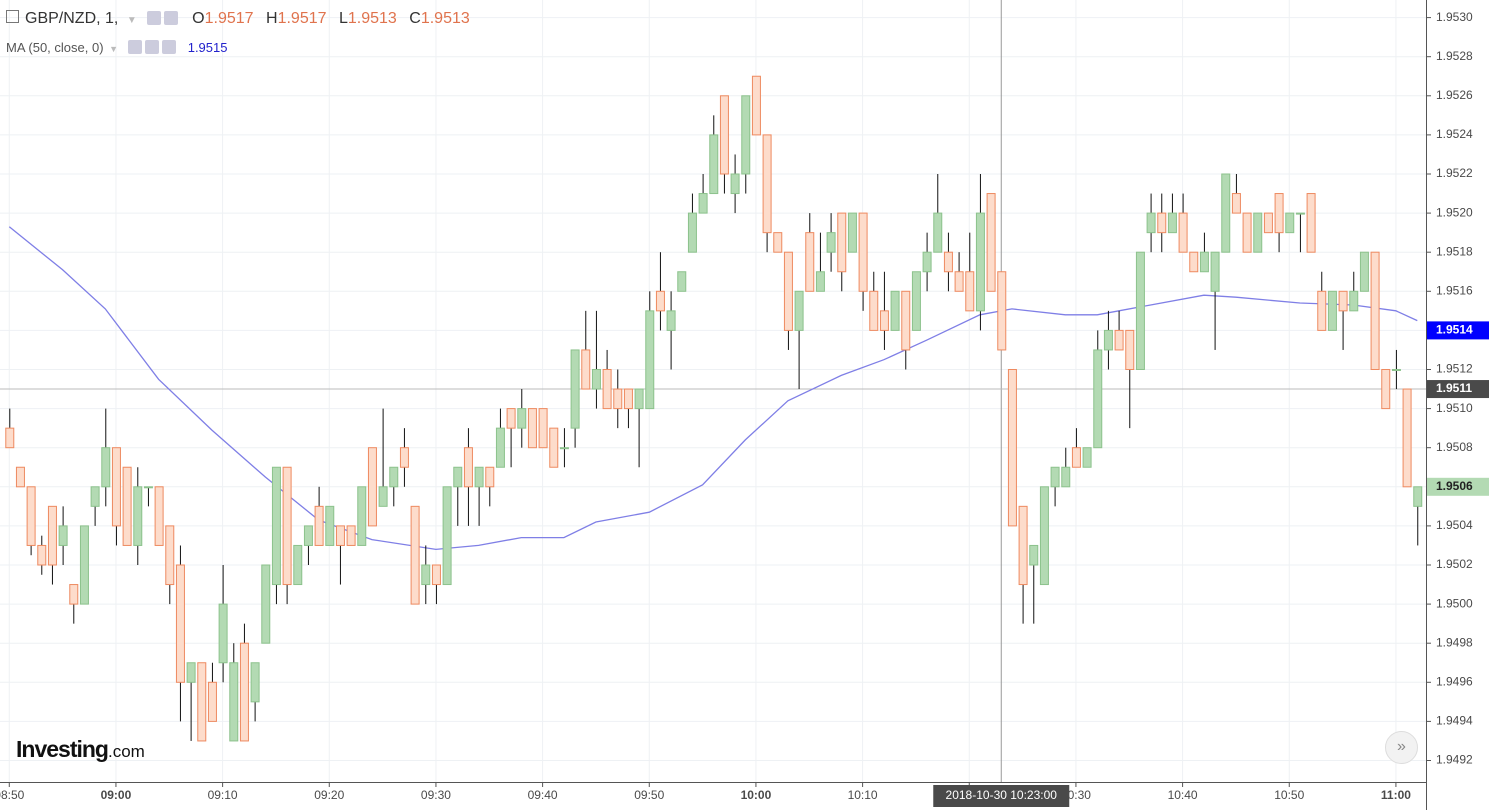 The image size is (1489, 810). What do you see at coordinates (1458, 486) in the screenshot?
I see `last-price-tag-bg` at bounding box center [1458, 486].